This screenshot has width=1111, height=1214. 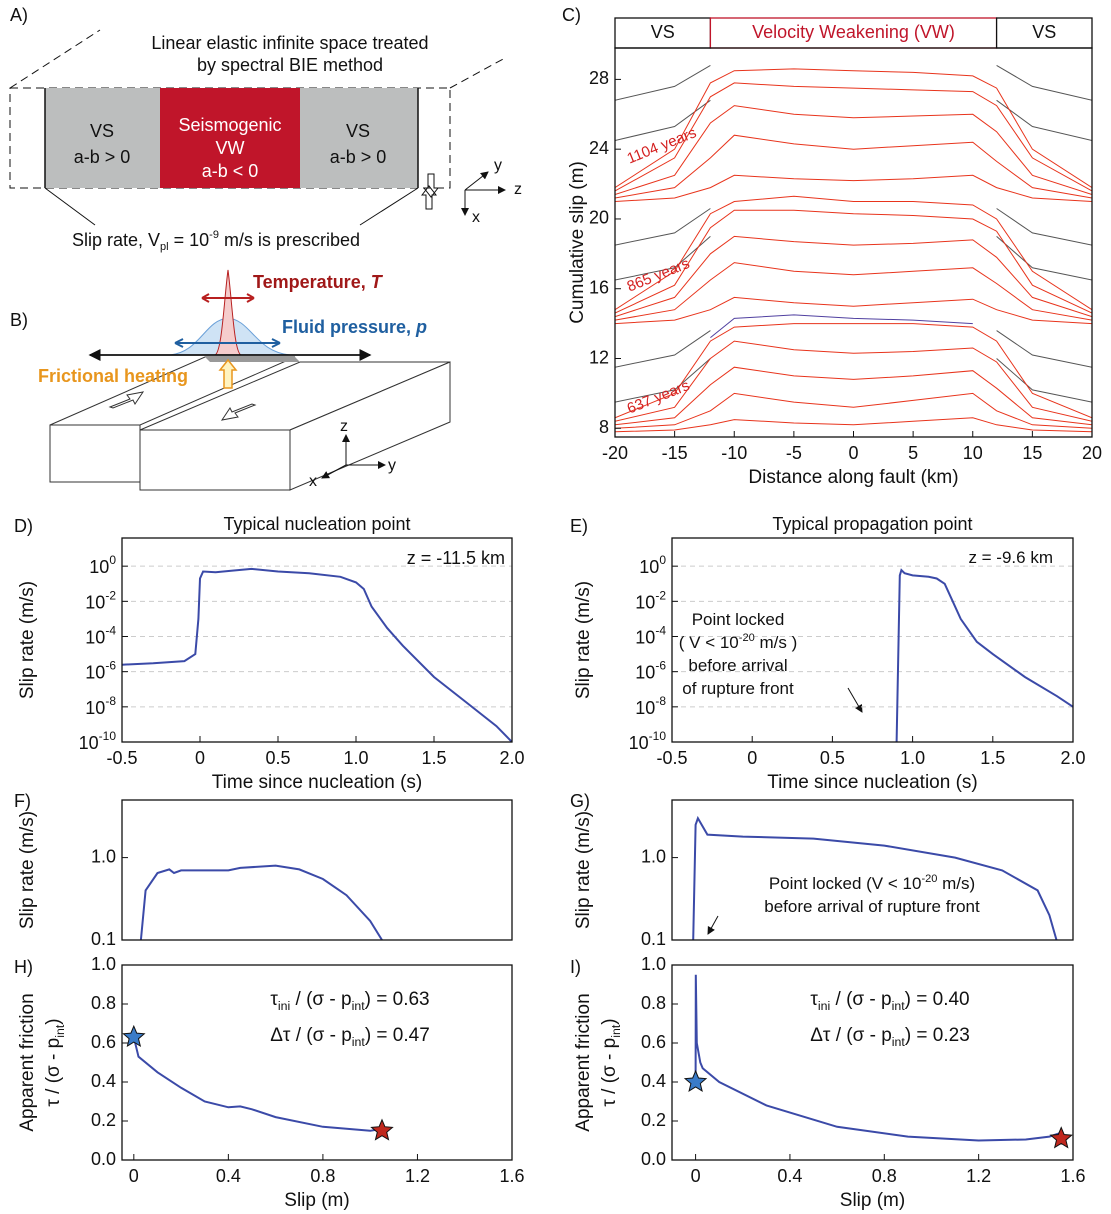 What do you see at coordinates (660, 666) in the screenshot?
I see `text-part: -6` at bounding box center [660, 666].